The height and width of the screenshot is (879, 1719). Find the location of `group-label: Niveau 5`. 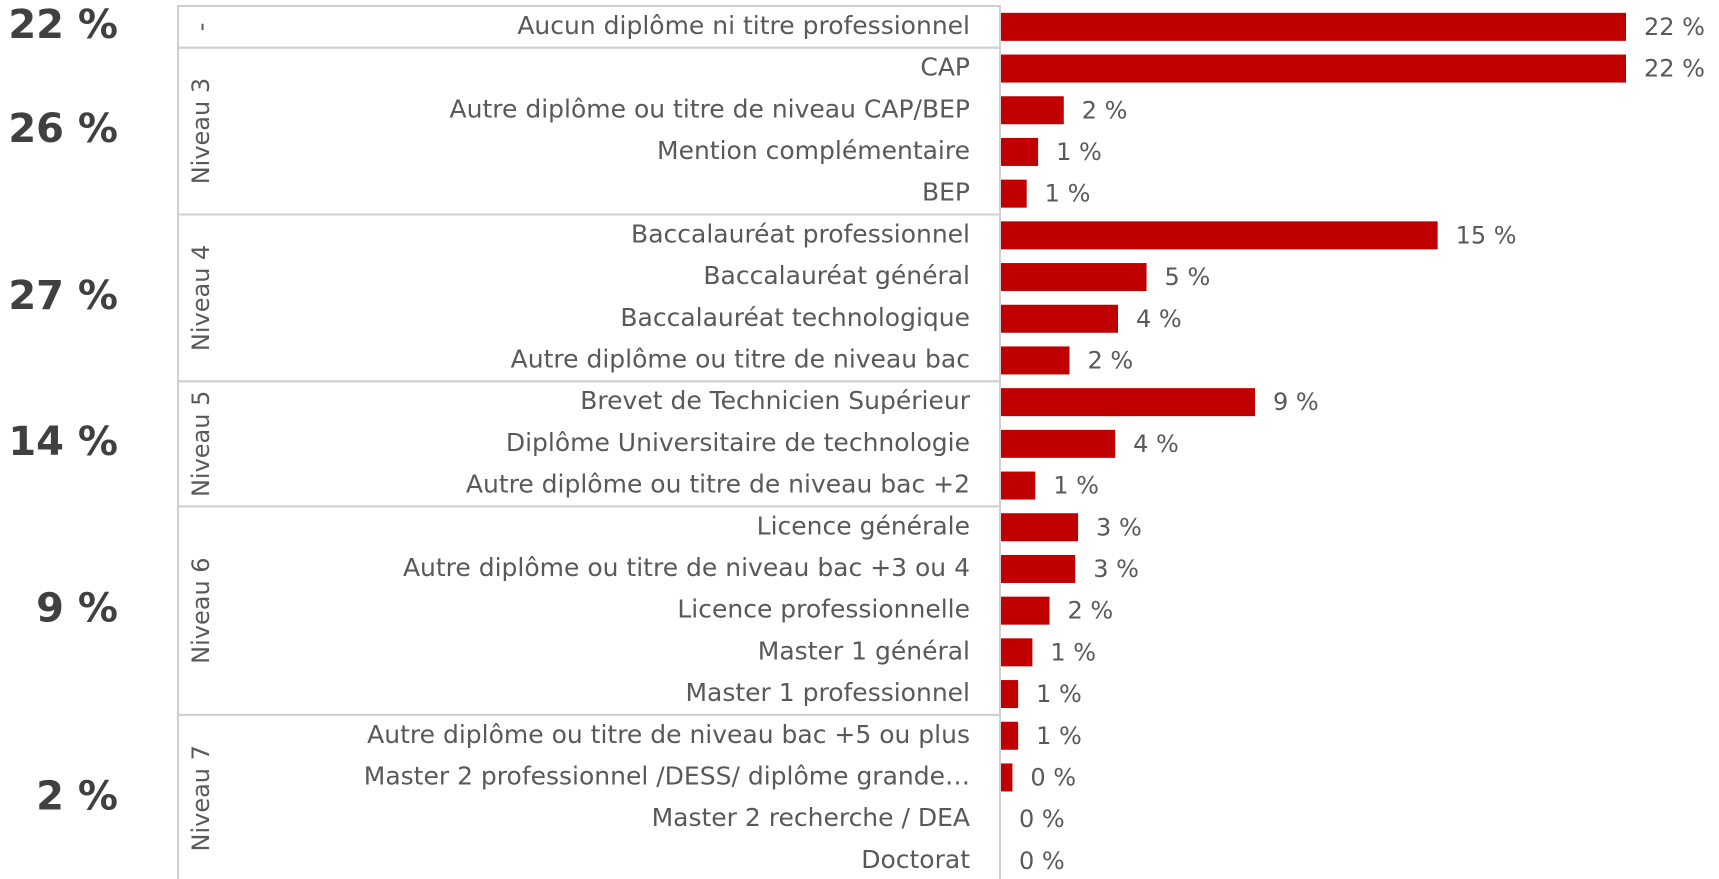

group-label: Niveau 5 is located at coordinates (201, 444).